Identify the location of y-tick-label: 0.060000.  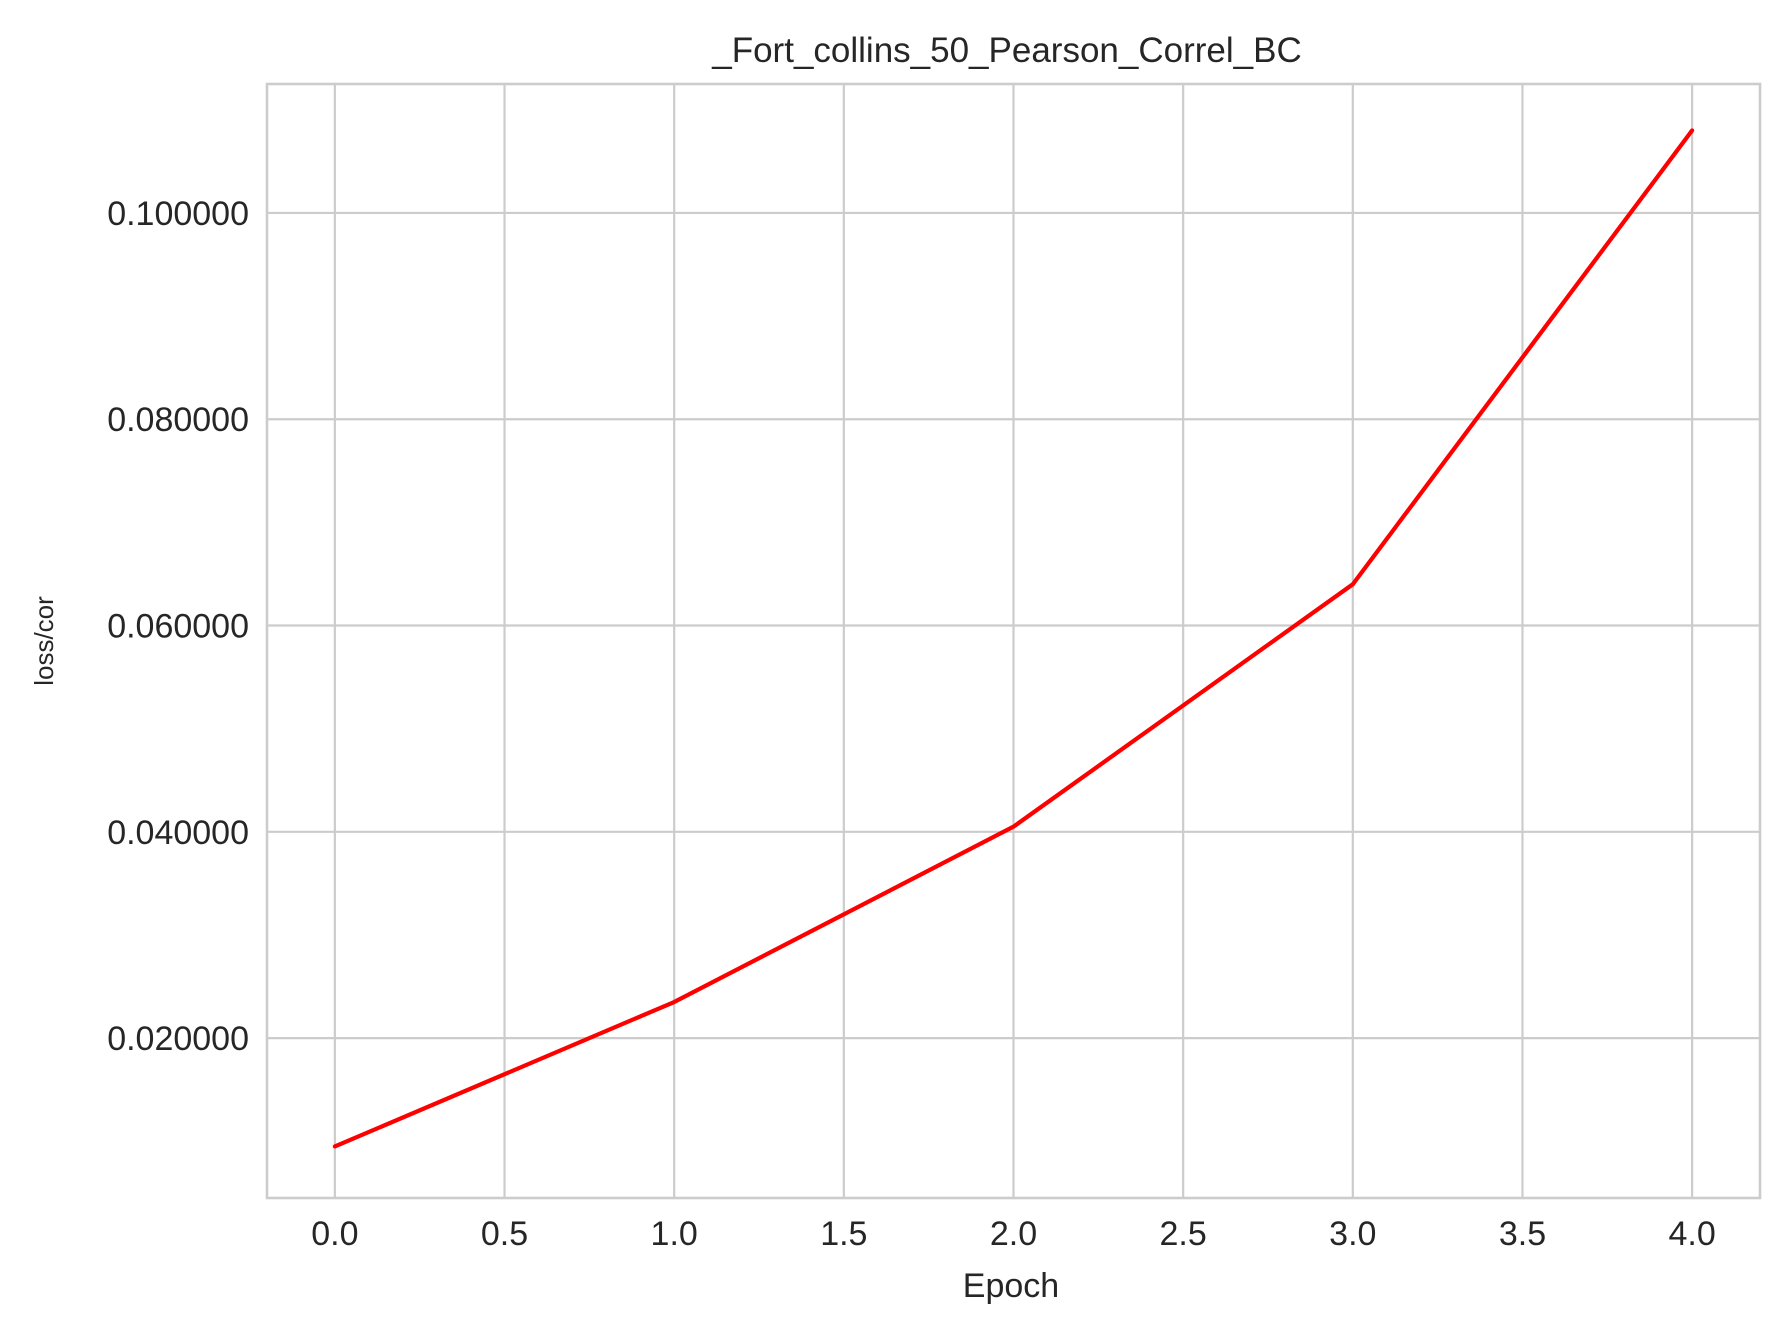
(178, 627).